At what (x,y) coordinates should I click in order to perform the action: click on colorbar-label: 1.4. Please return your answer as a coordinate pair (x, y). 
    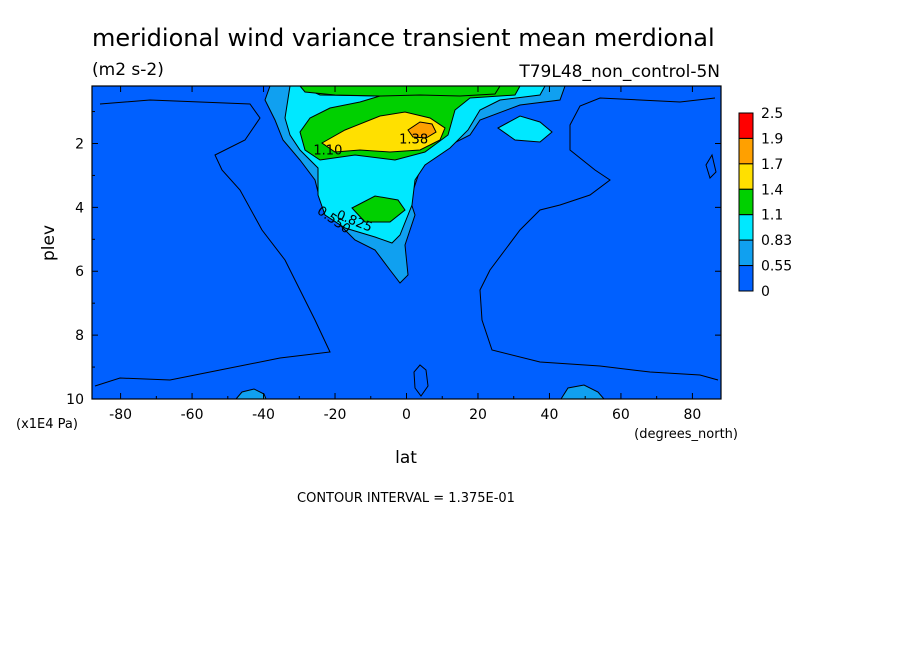
    Looking at the image, I should click on (772, 190).